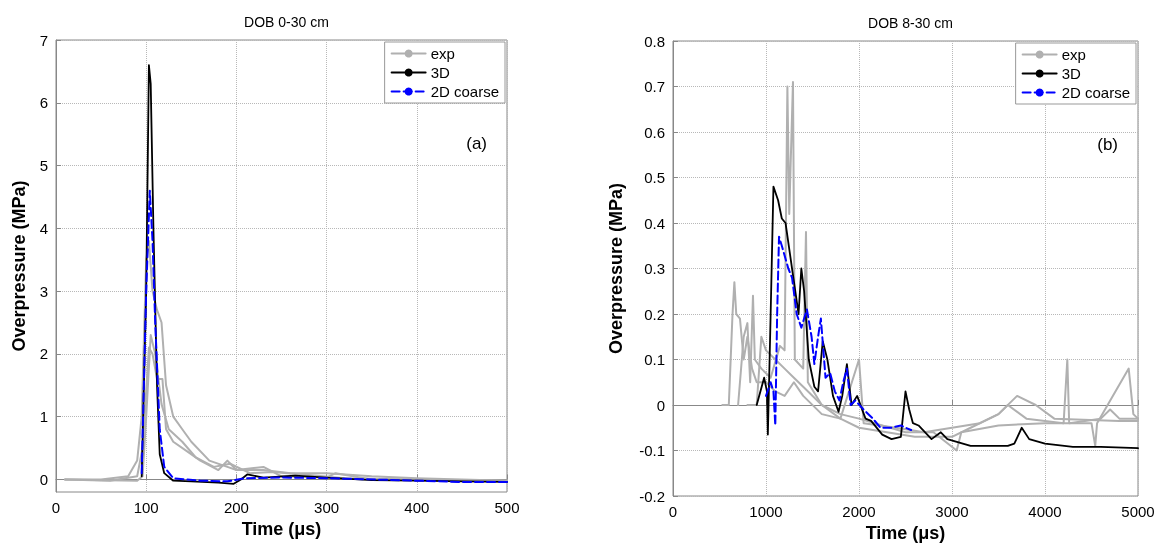 This screenshot has width=1165, height=556. I want to click on y-tick-label: -0.1, so click(652, 450).